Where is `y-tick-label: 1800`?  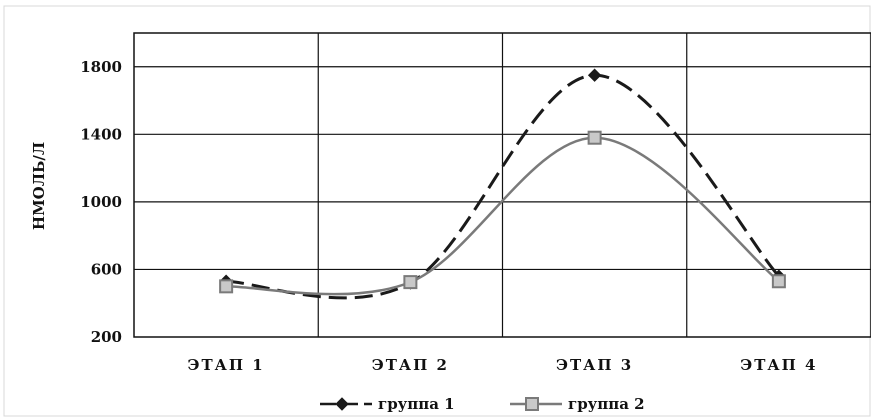 y-tick-label: 1800 is located at coordinates (101, 67).